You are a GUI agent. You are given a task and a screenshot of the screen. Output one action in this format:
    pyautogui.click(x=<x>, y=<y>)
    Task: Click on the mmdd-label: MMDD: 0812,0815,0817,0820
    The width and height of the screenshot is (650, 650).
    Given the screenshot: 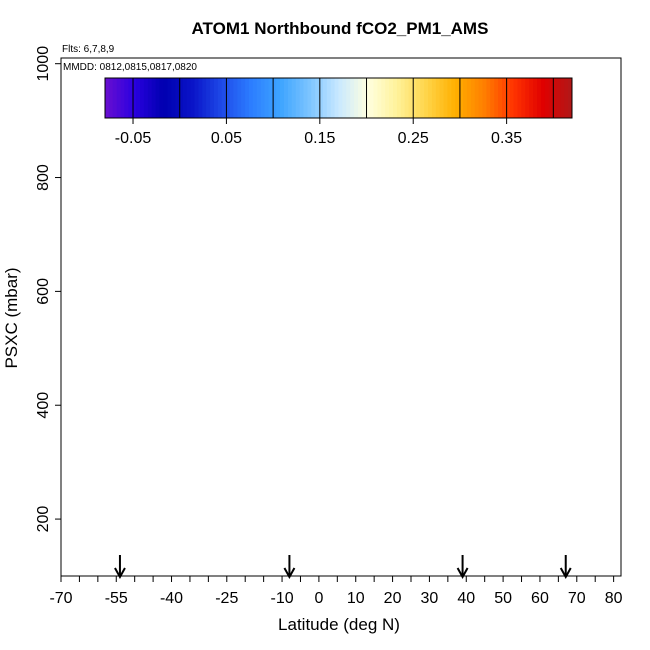 What is the action you would take?
    pyautogui.click(x=130, y=67)
    